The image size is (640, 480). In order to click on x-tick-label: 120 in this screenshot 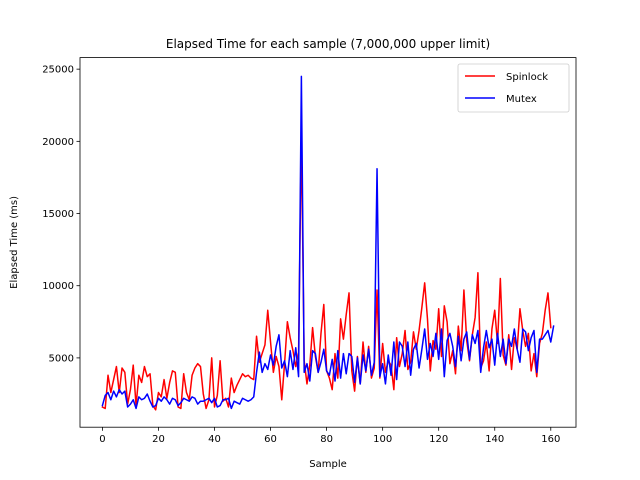, I will do `click(438, 439)`.